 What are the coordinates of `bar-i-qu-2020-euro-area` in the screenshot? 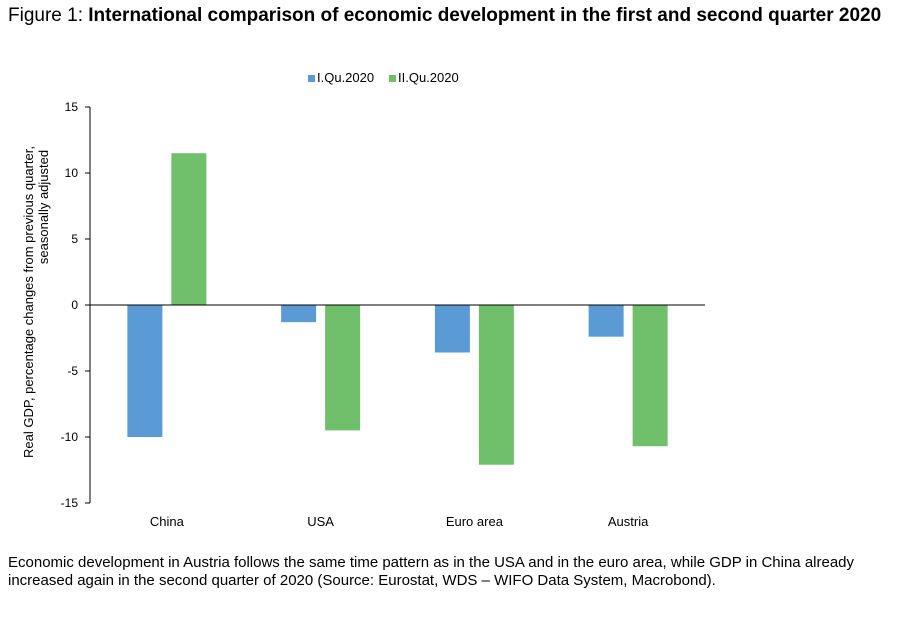 It's located at (452, 329).